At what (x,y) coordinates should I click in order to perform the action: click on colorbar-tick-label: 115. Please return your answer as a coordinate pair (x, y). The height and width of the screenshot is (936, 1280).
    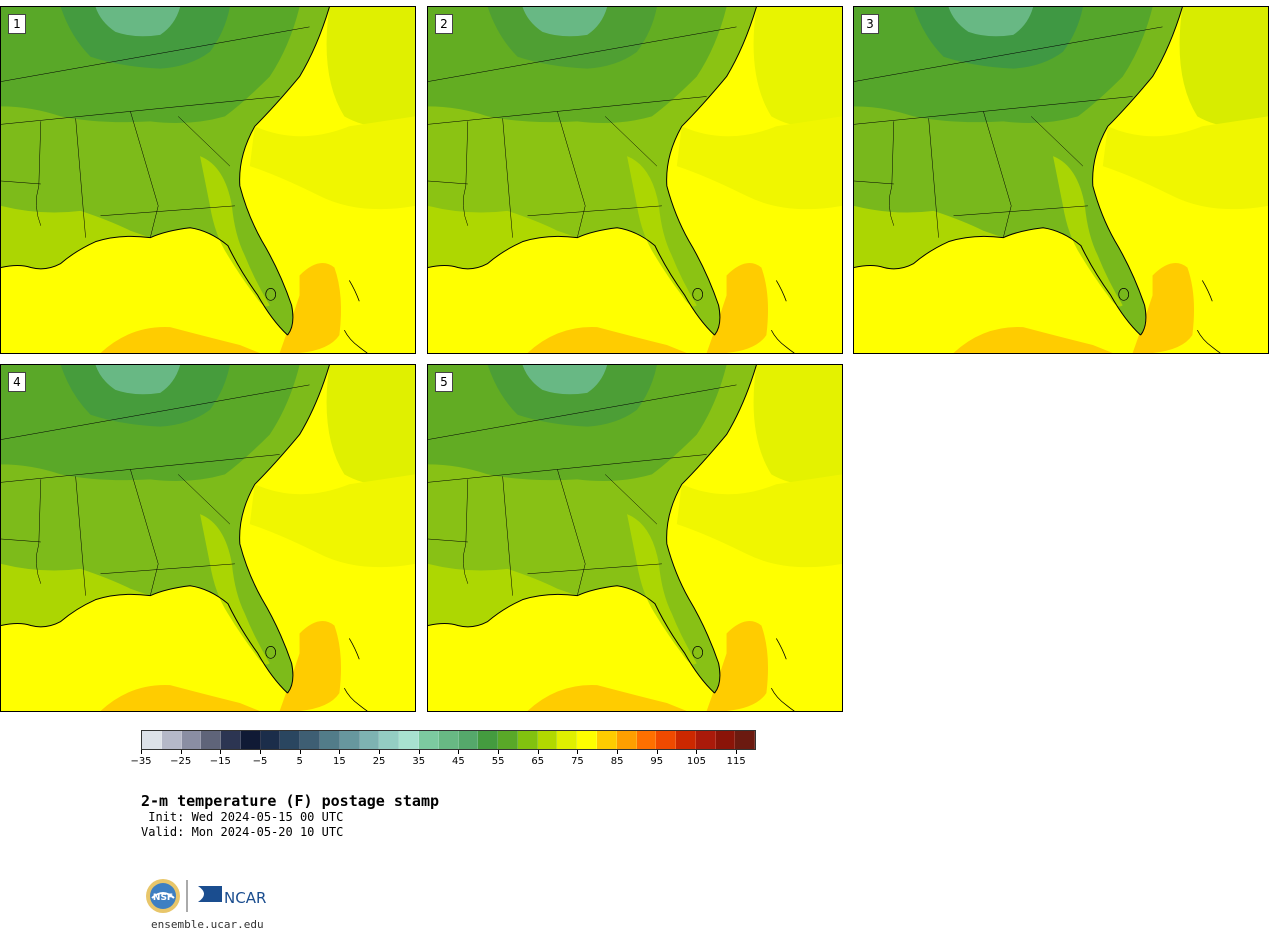
    Looking at the image, I should click on (736, 761).